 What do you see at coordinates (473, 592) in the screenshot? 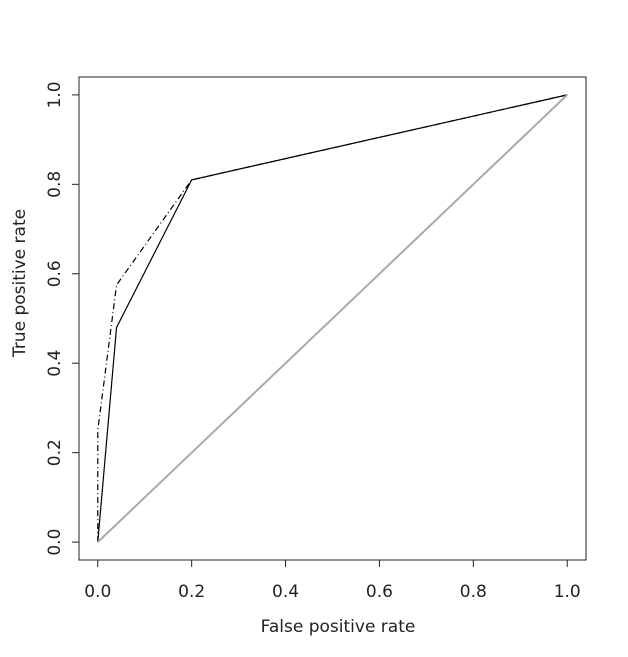
I see `x-tick-label: 0.8` at bounding box center [473, 592].